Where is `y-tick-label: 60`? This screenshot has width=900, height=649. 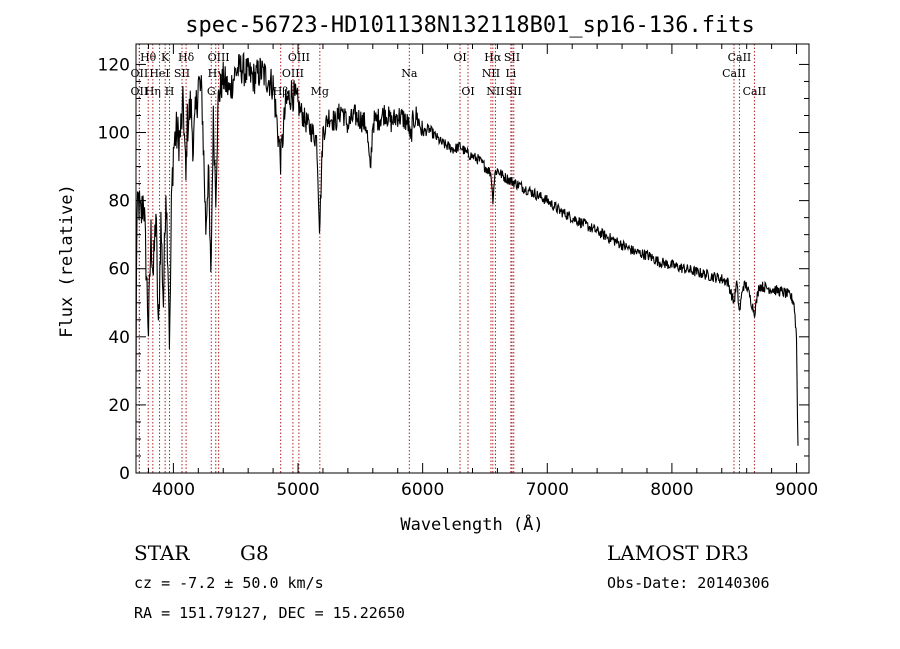
y-tick-label: 60 is located at coordinates (119, 270).